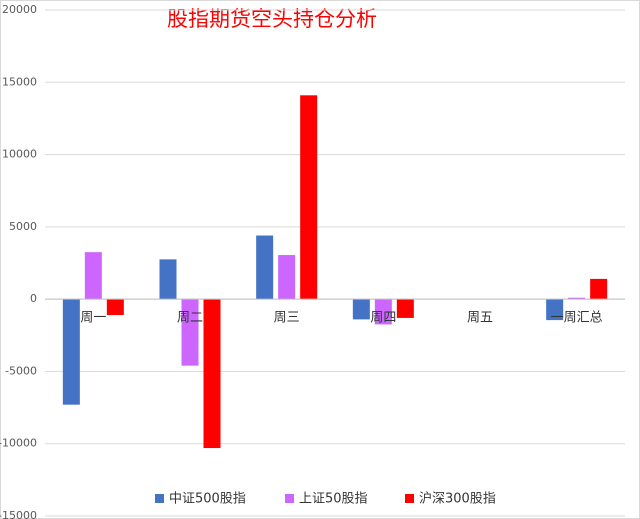  Describe the element at coordinates (383, 318) in the screenshot. I see `x-tick-label: 周四` at that location.